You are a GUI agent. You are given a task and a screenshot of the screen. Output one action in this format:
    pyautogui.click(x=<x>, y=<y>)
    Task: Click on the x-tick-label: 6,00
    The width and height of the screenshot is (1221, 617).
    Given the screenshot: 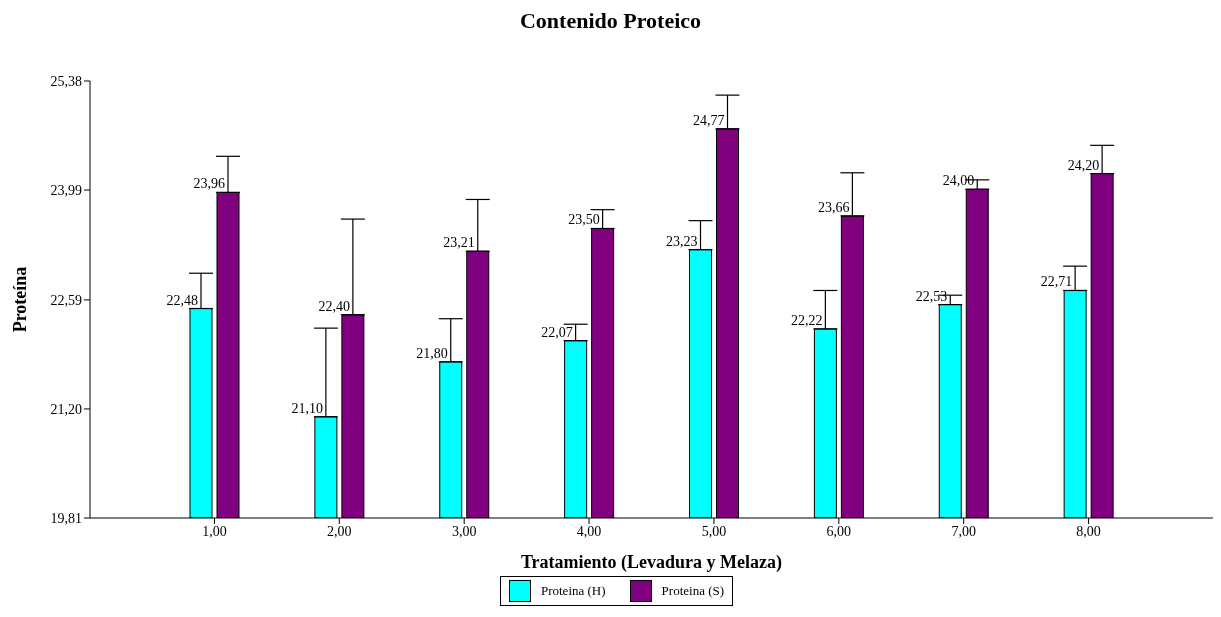 What is the action you would take?
    pyautogui.click(x=839, y=531)
    